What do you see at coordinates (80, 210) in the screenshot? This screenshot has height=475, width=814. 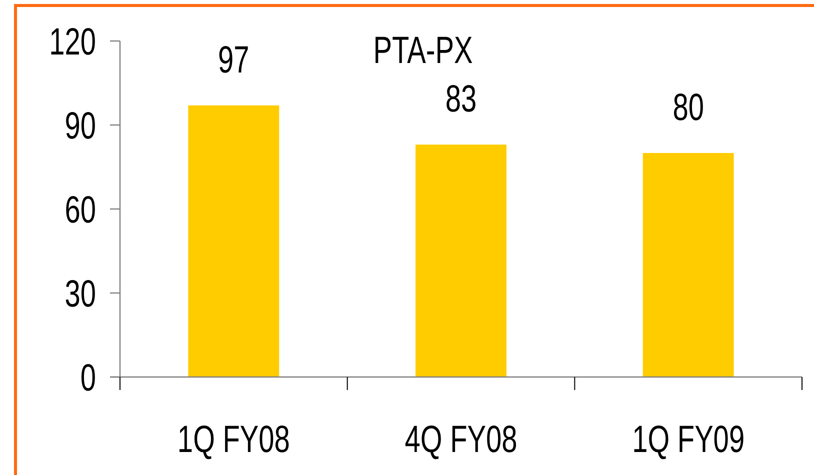 I see `y-tick-label: 60` at bounding box center [80, 210].